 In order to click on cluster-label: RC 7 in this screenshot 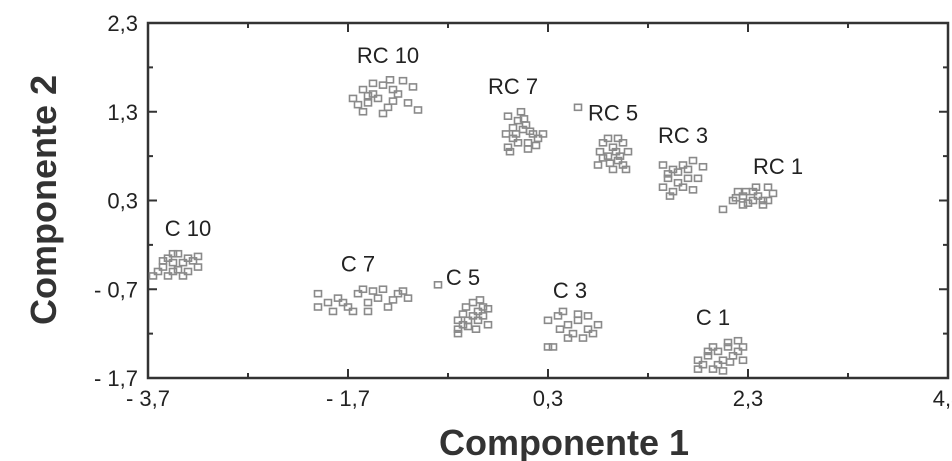, I will do `click(513, 86)`.